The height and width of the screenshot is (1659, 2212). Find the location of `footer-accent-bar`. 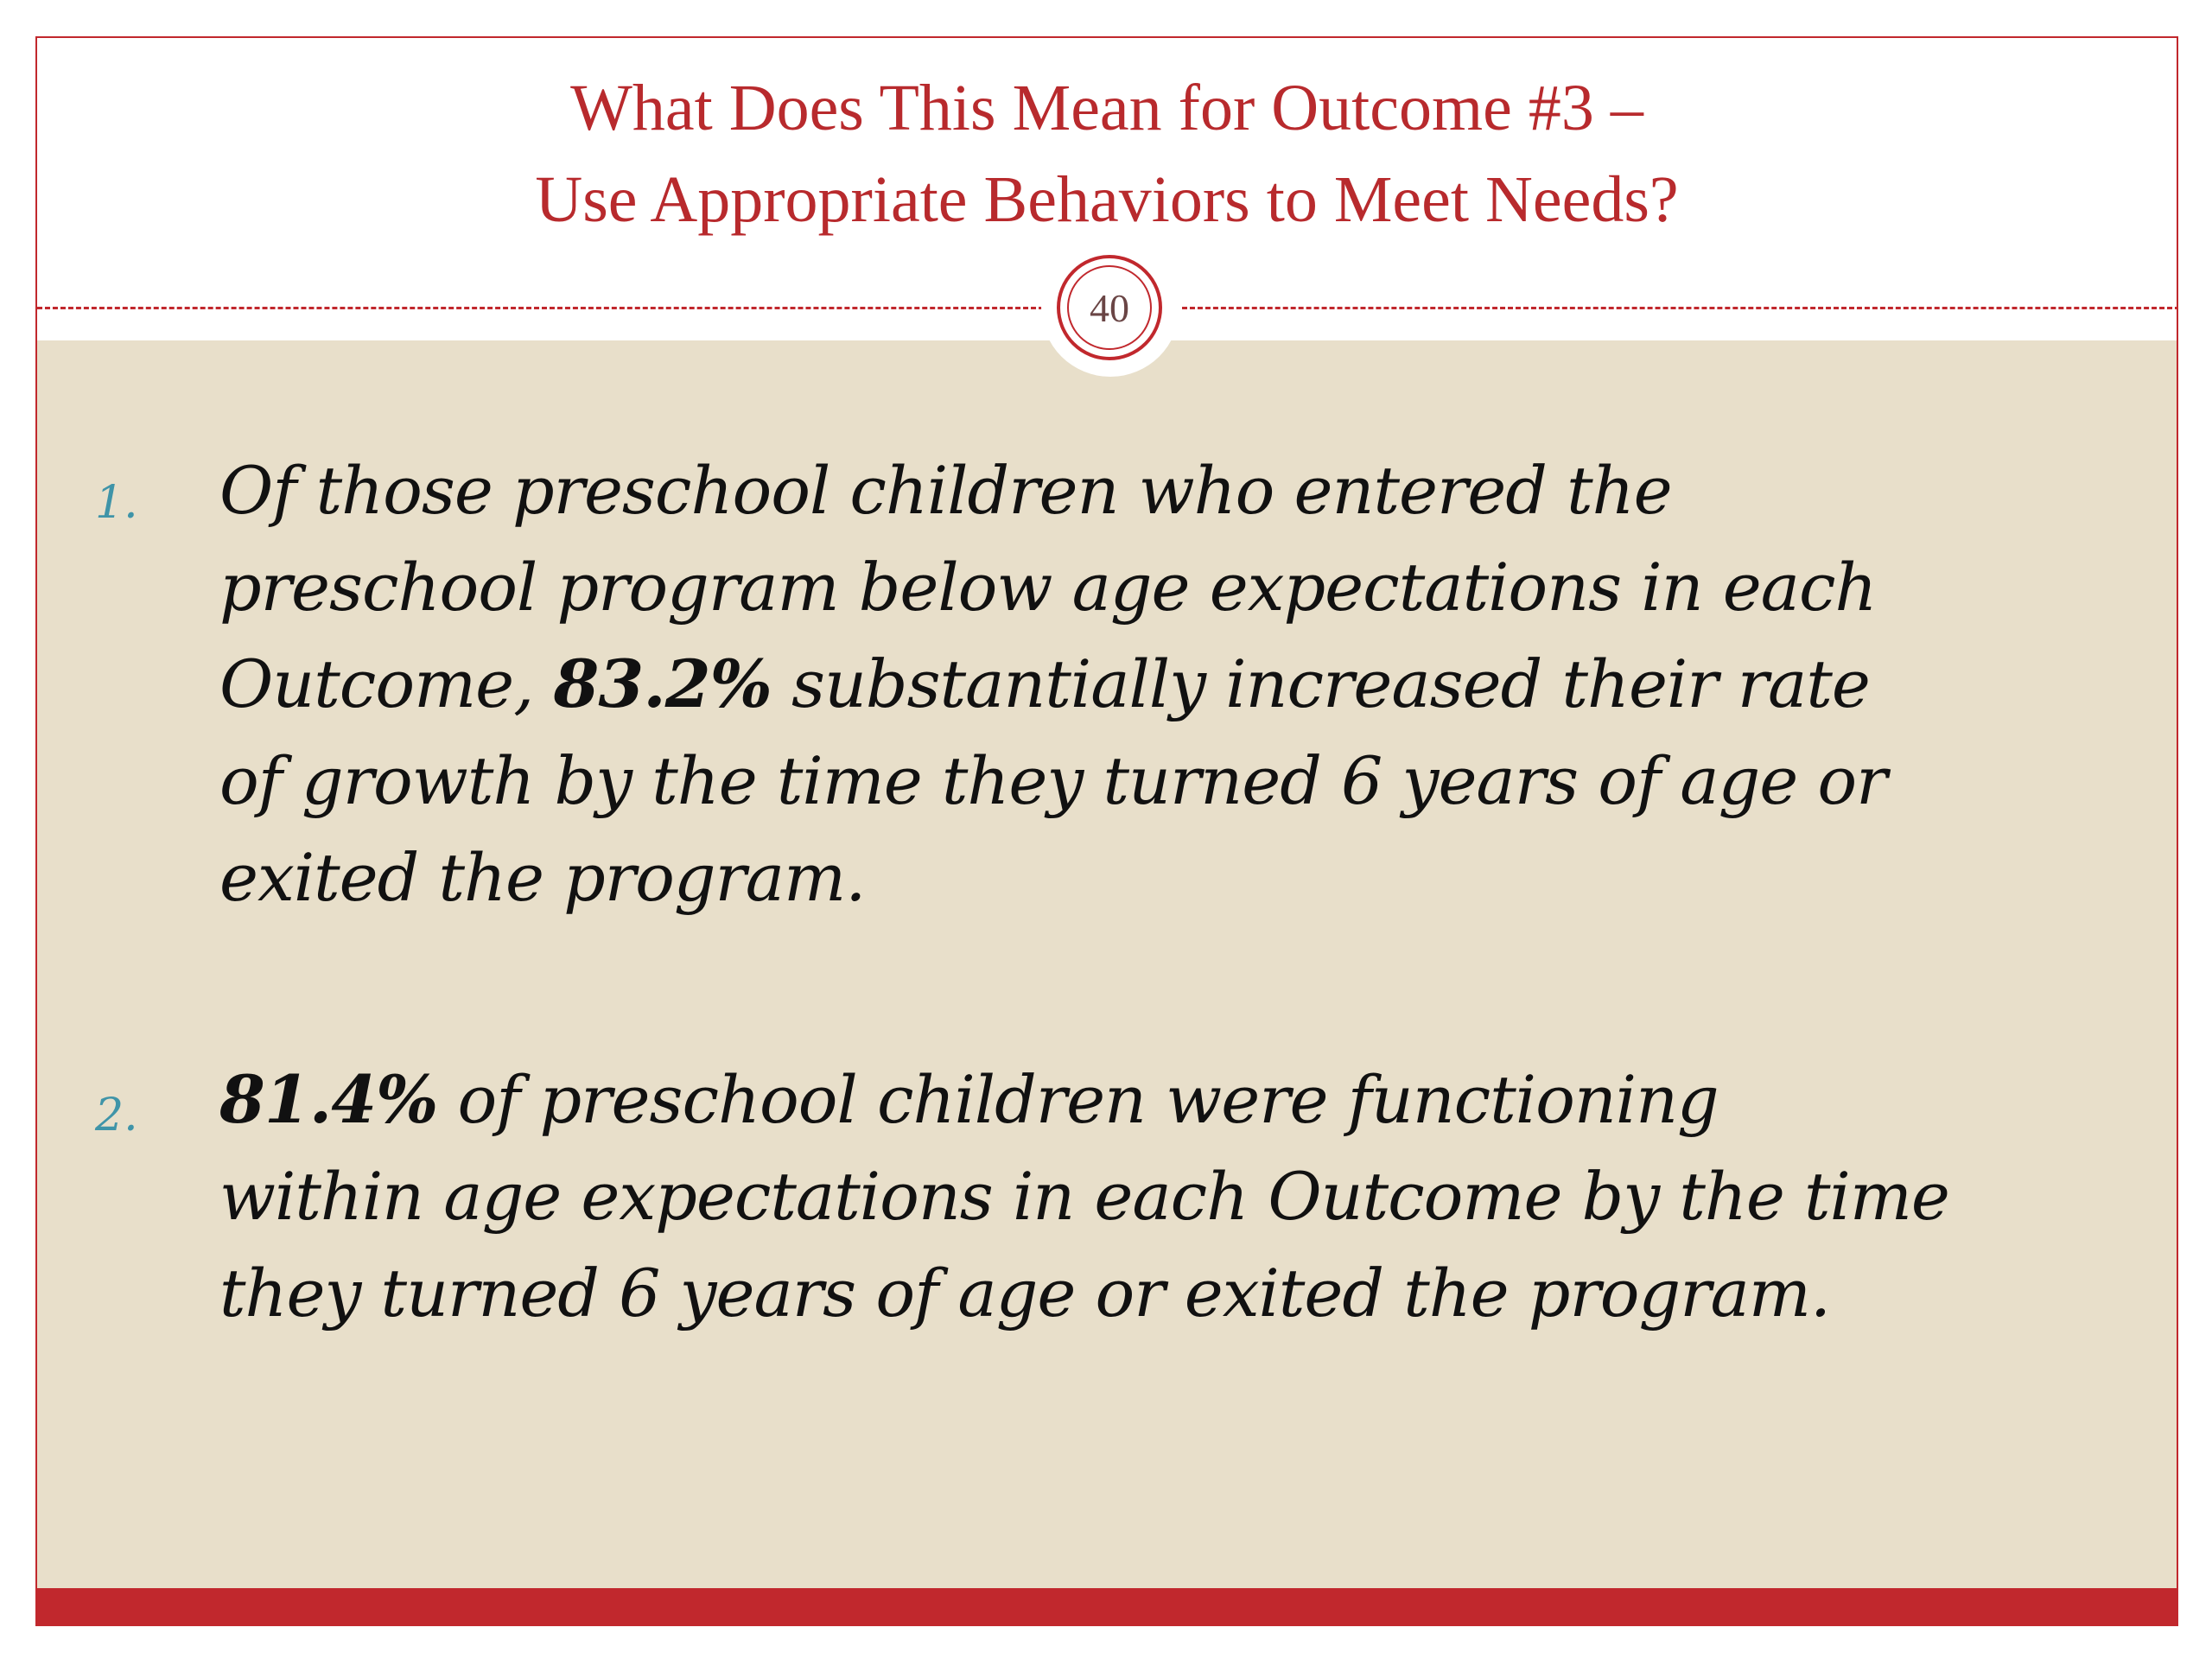

footer-accent-bar is located at coordinates (1107, 1606).